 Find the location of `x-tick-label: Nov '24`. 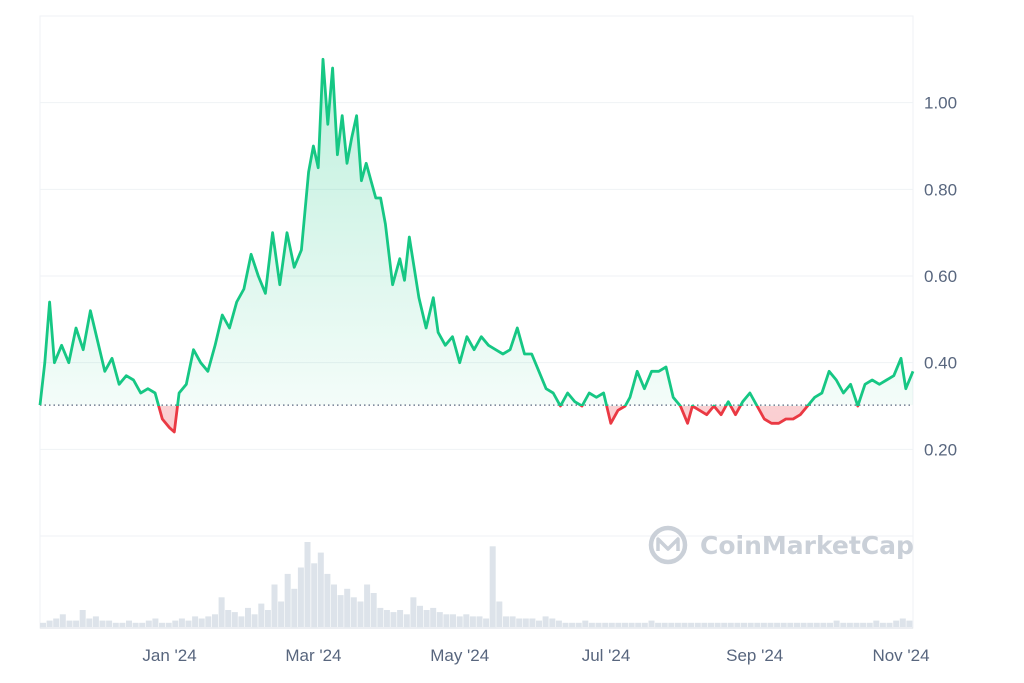

x-tick-label: Nov '24 is located at coordinates (900, 655).